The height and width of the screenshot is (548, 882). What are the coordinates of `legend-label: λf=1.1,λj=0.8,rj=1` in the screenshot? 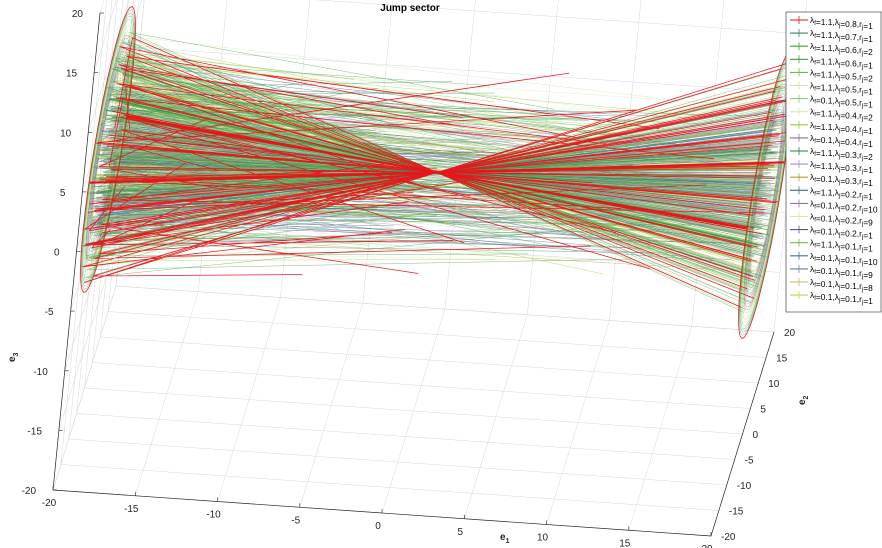 It's located at (841, 23).